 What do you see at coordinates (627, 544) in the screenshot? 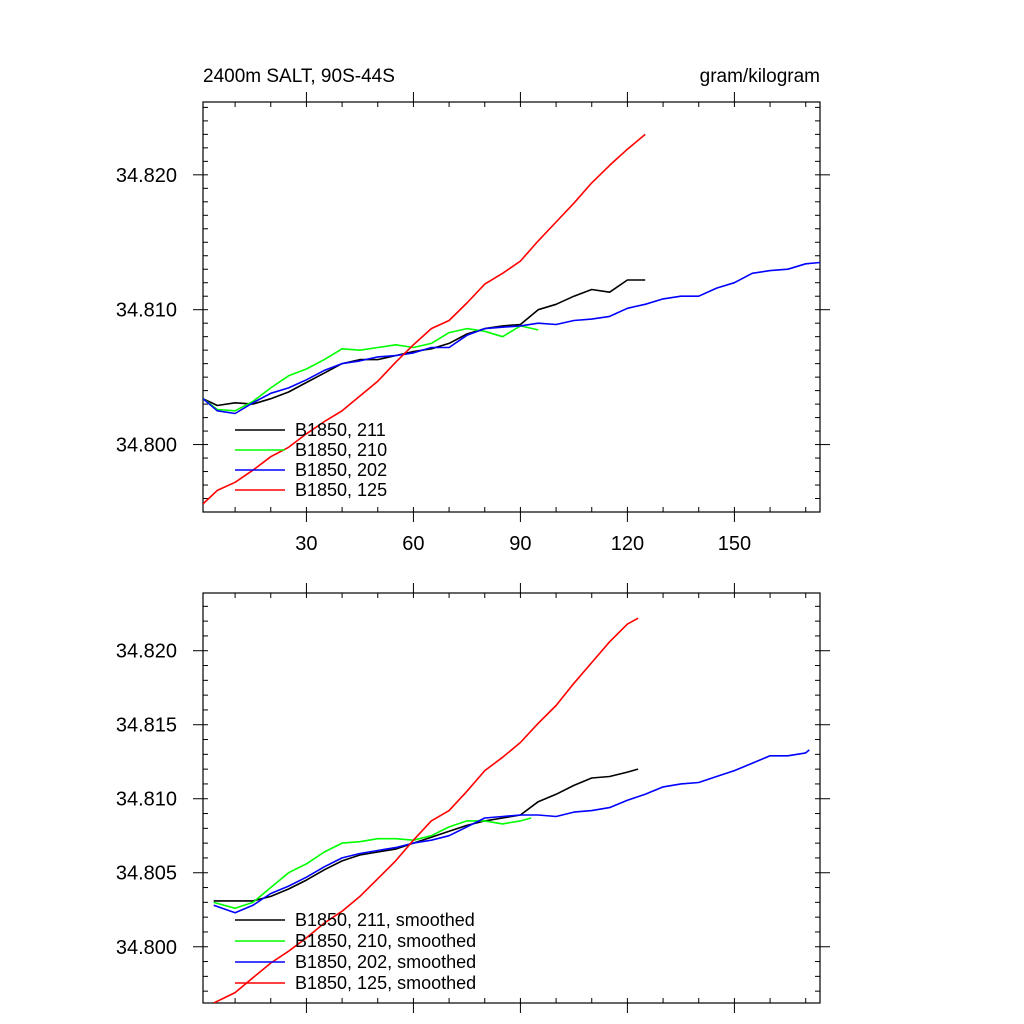
I see `x-tick-label: 120` at bounding box center [627, 544].